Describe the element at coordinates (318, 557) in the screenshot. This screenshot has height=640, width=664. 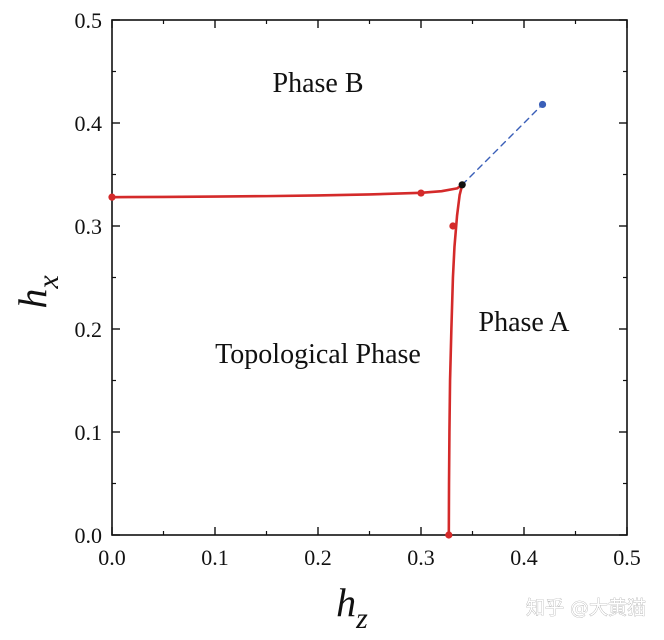
I see `x-tick-label: 0.2` at that location.